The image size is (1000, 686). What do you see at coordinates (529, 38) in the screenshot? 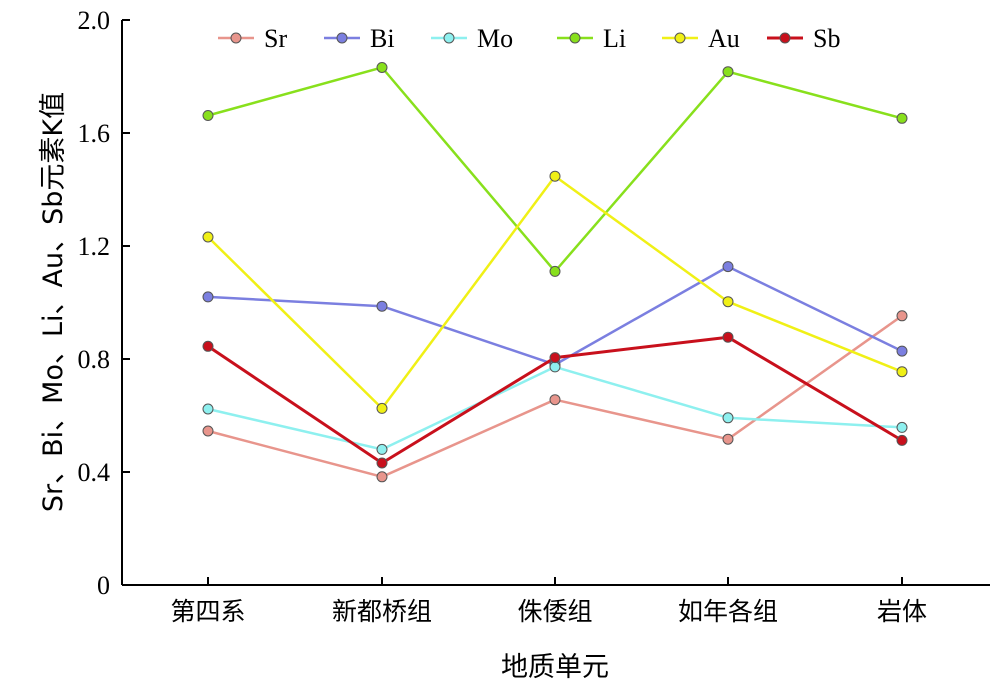
I see `legend: Sr Bi Mo Li Au Sb` at bounding box center [529, 38].